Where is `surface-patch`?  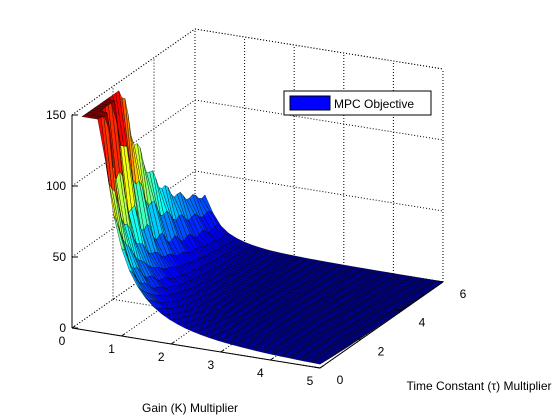 surface-patch is located at coordinates (87, 116).